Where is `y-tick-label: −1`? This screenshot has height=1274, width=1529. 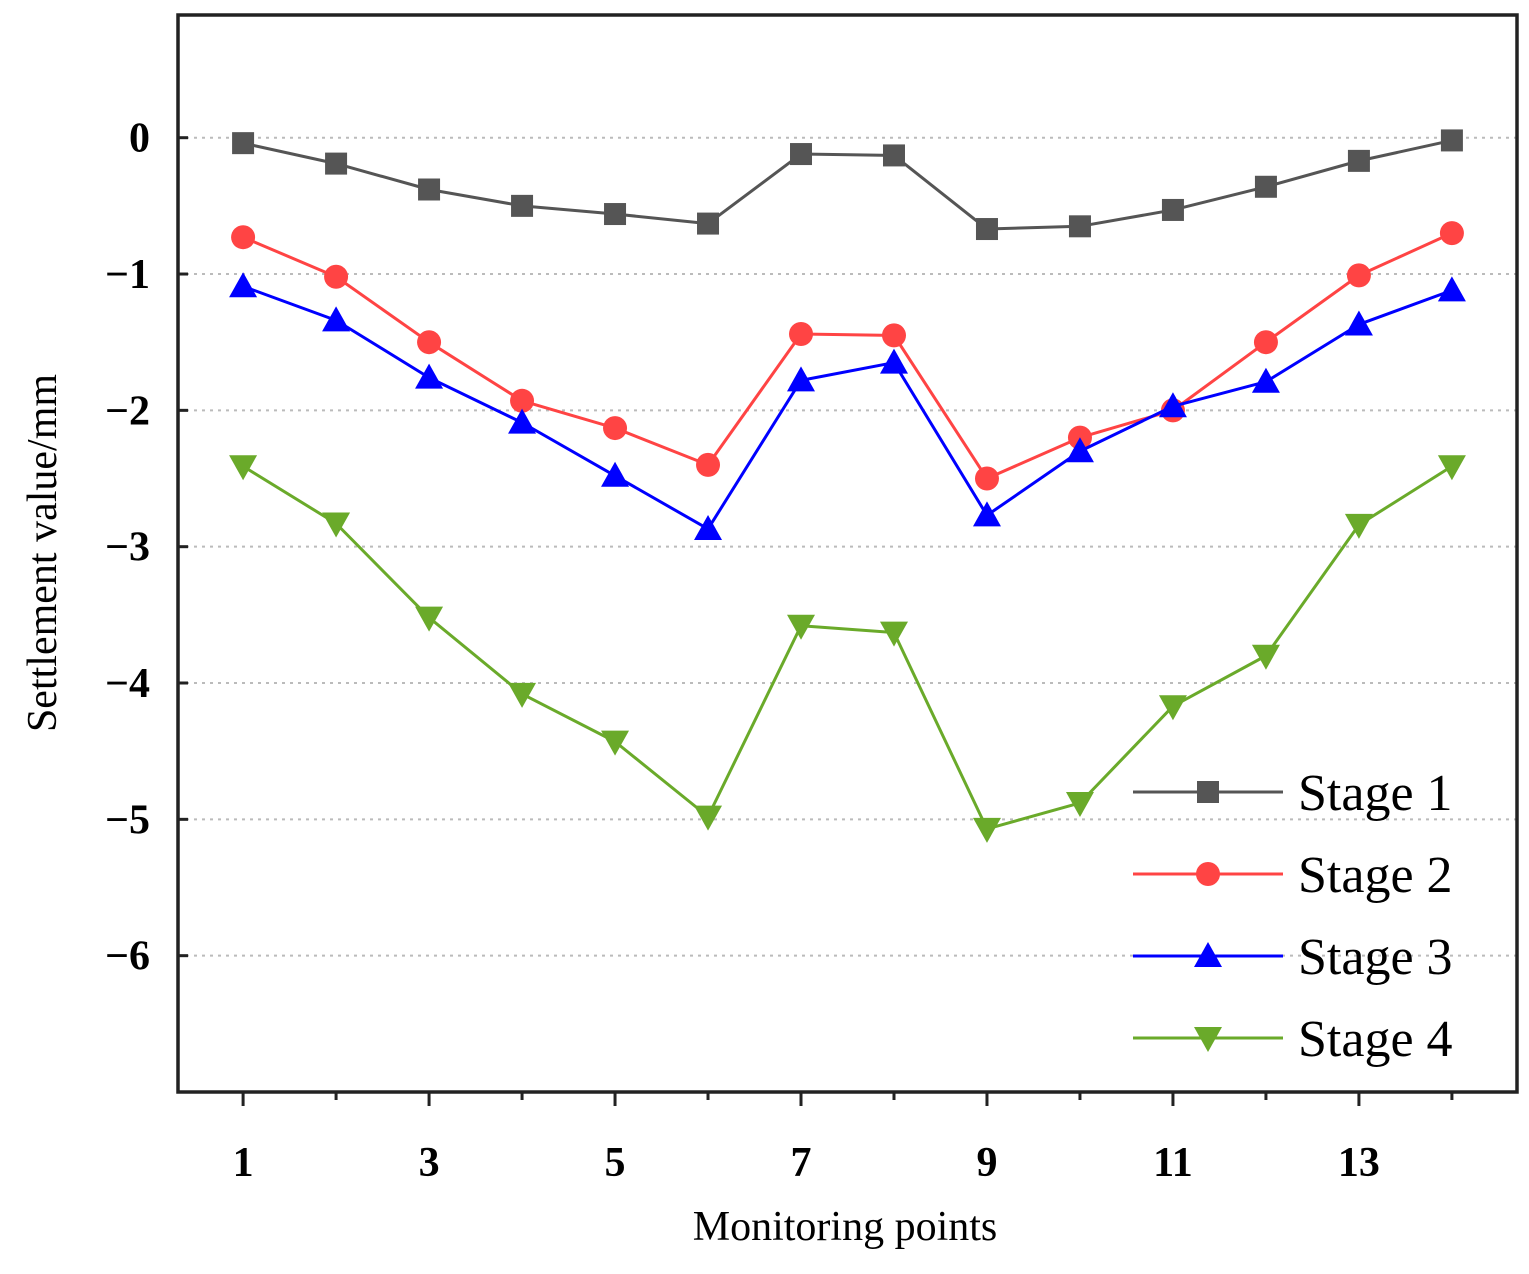 y-tick-label: −1 is located at coordinates (127, 275).